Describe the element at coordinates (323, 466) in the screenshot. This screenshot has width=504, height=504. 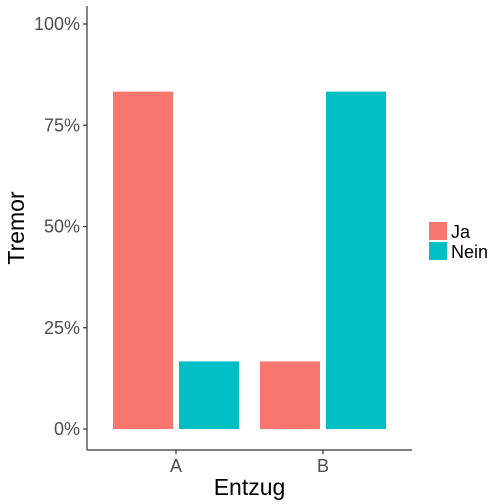
I see `x-tick-label: B` at that location.